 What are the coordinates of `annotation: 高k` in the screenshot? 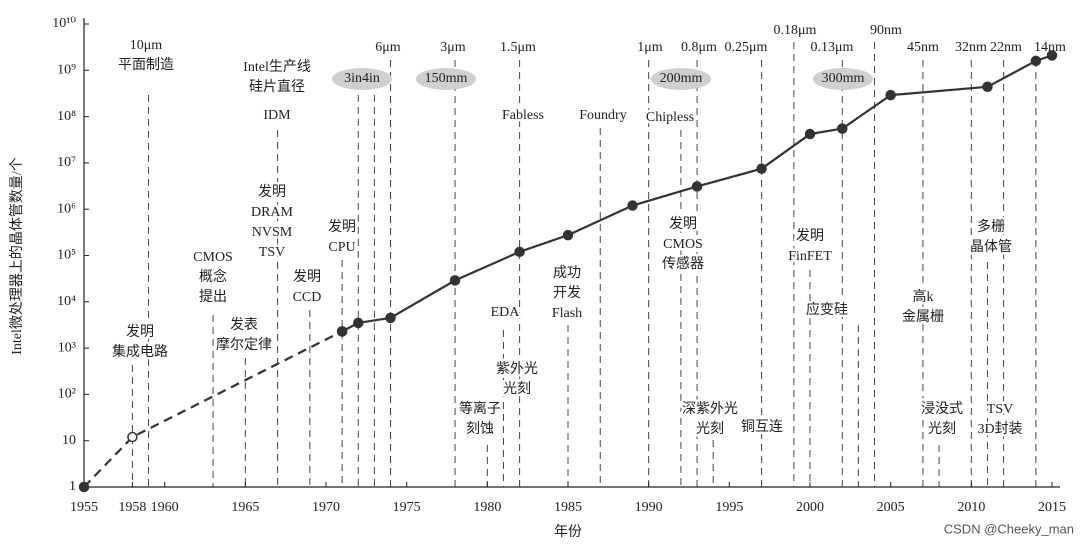 It's located at (923, 296).